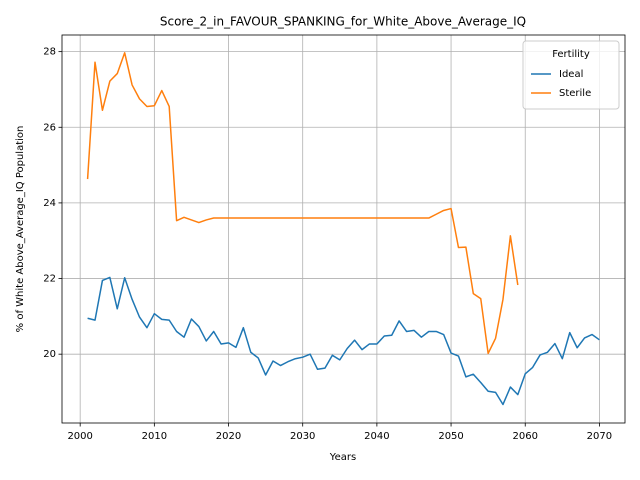 Image resolution: width=640 pixels, height=480 pixels. I want to click on y-tick-label: 20, so click(49, 354).